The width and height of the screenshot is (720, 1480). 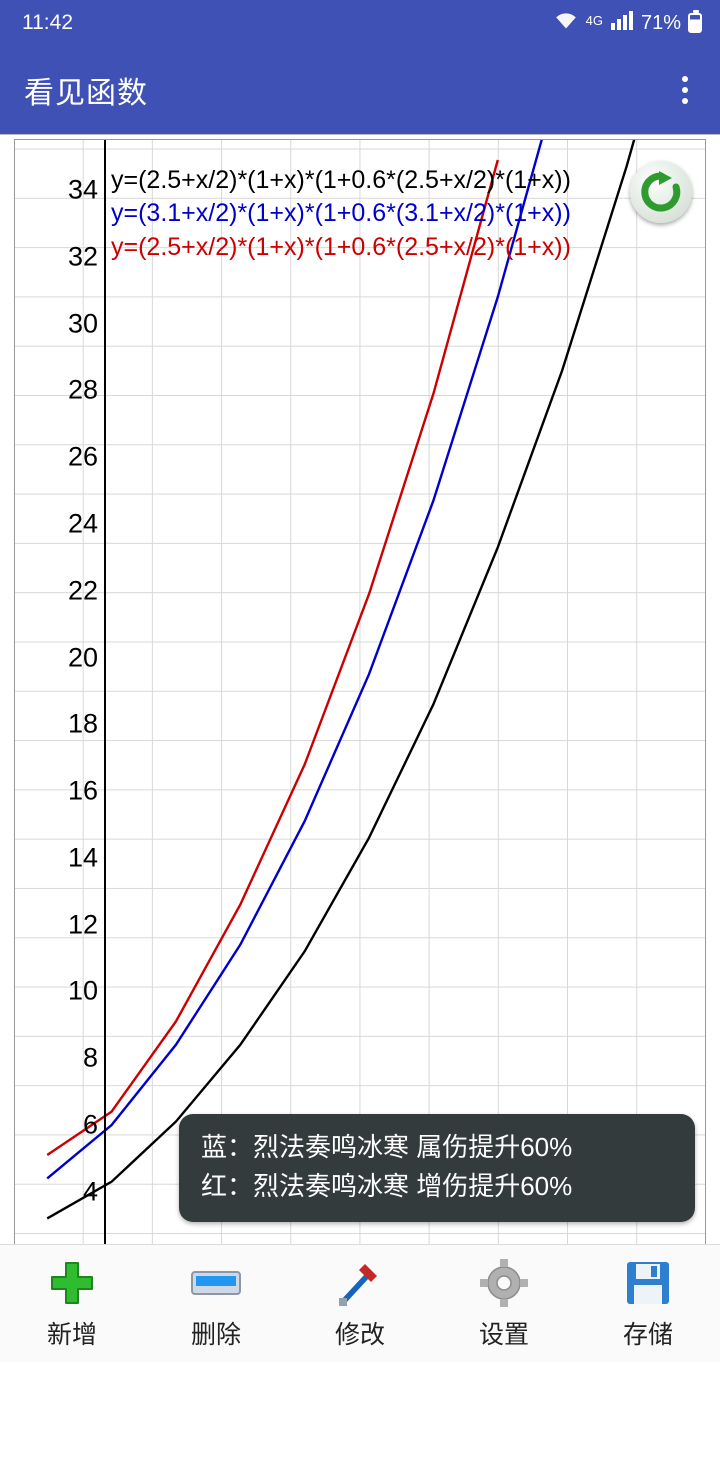 I want to click on y-tick-label: 28, so click(x=82, y=389).